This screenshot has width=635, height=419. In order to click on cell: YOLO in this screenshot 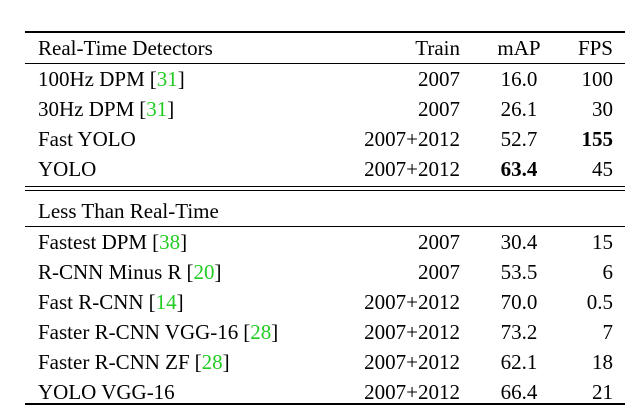, I will do `click(67, 169)`.